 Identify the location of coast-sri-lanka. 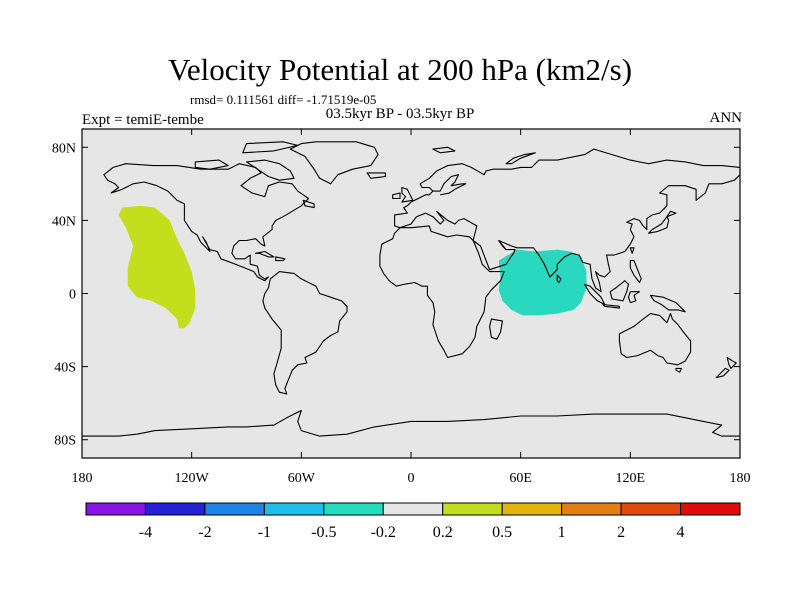
(559, 279).